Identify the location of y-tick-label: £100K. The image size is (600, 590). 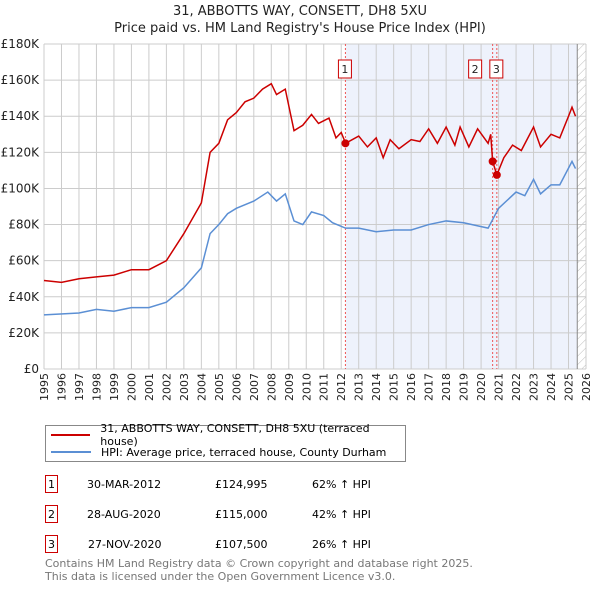
(21, 188).